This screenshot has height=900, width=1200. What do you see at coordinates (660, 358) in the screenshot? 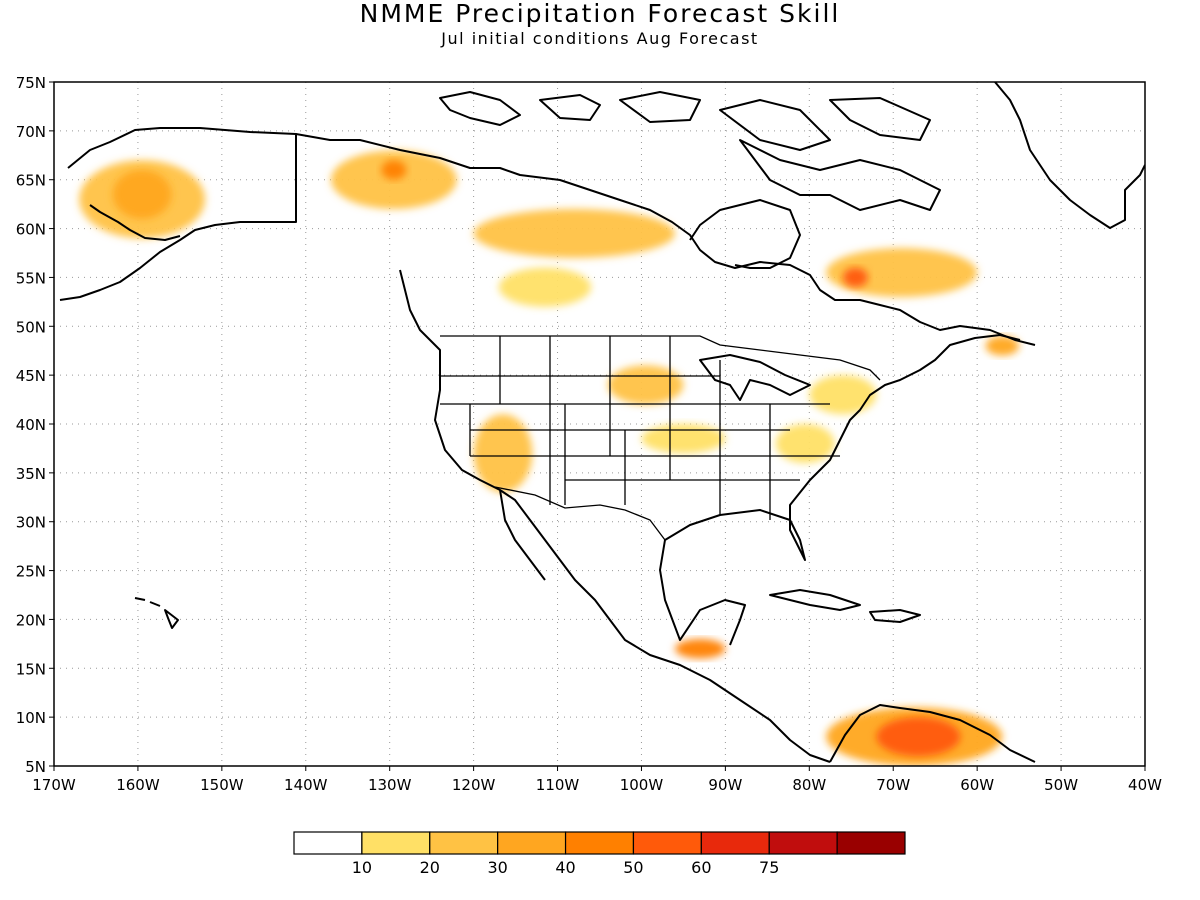
I see `us-canada-border` at bounding box center [660, 358].